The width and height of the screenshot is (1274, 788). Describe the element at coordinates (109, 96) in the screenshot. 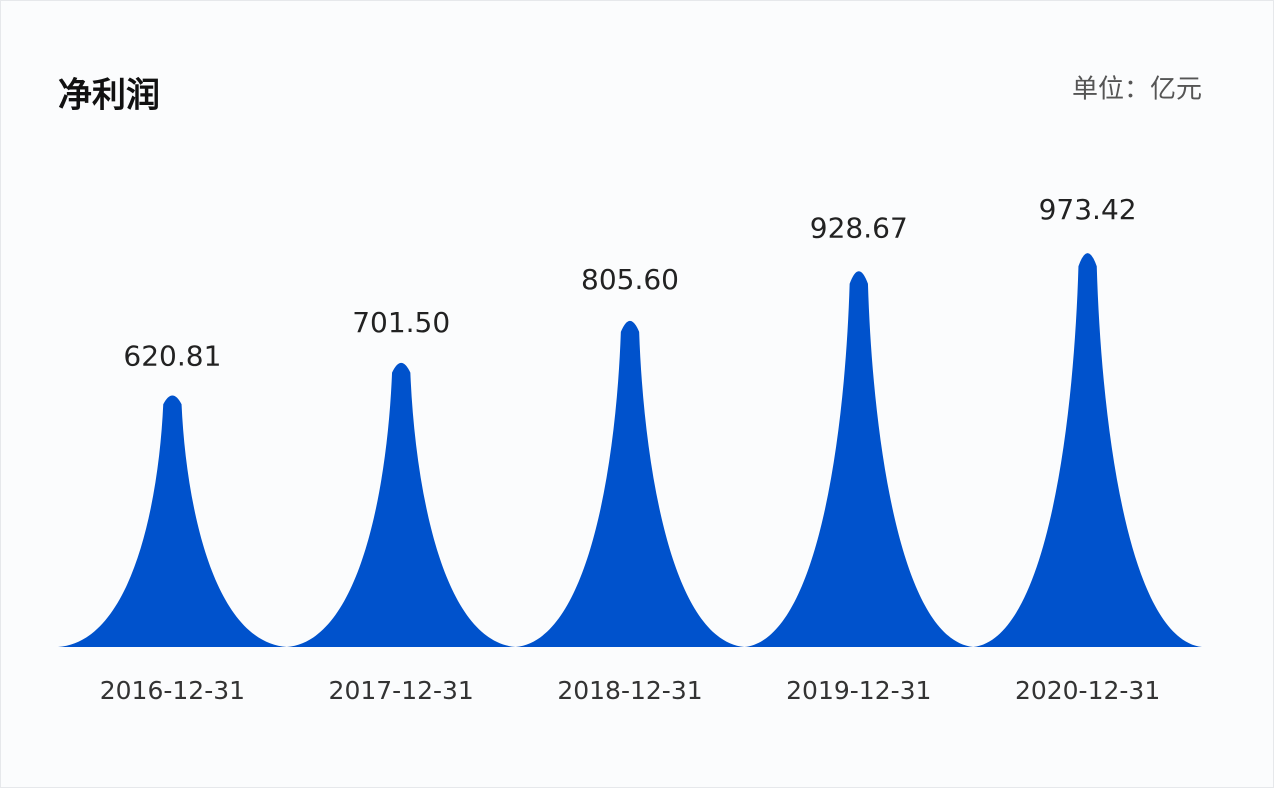

I see `chart-title: 净利润` at that location.